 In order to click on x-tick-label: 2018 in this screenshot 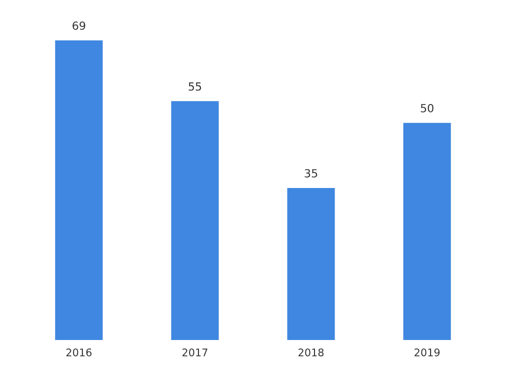, I will do `click(311, 352)`.